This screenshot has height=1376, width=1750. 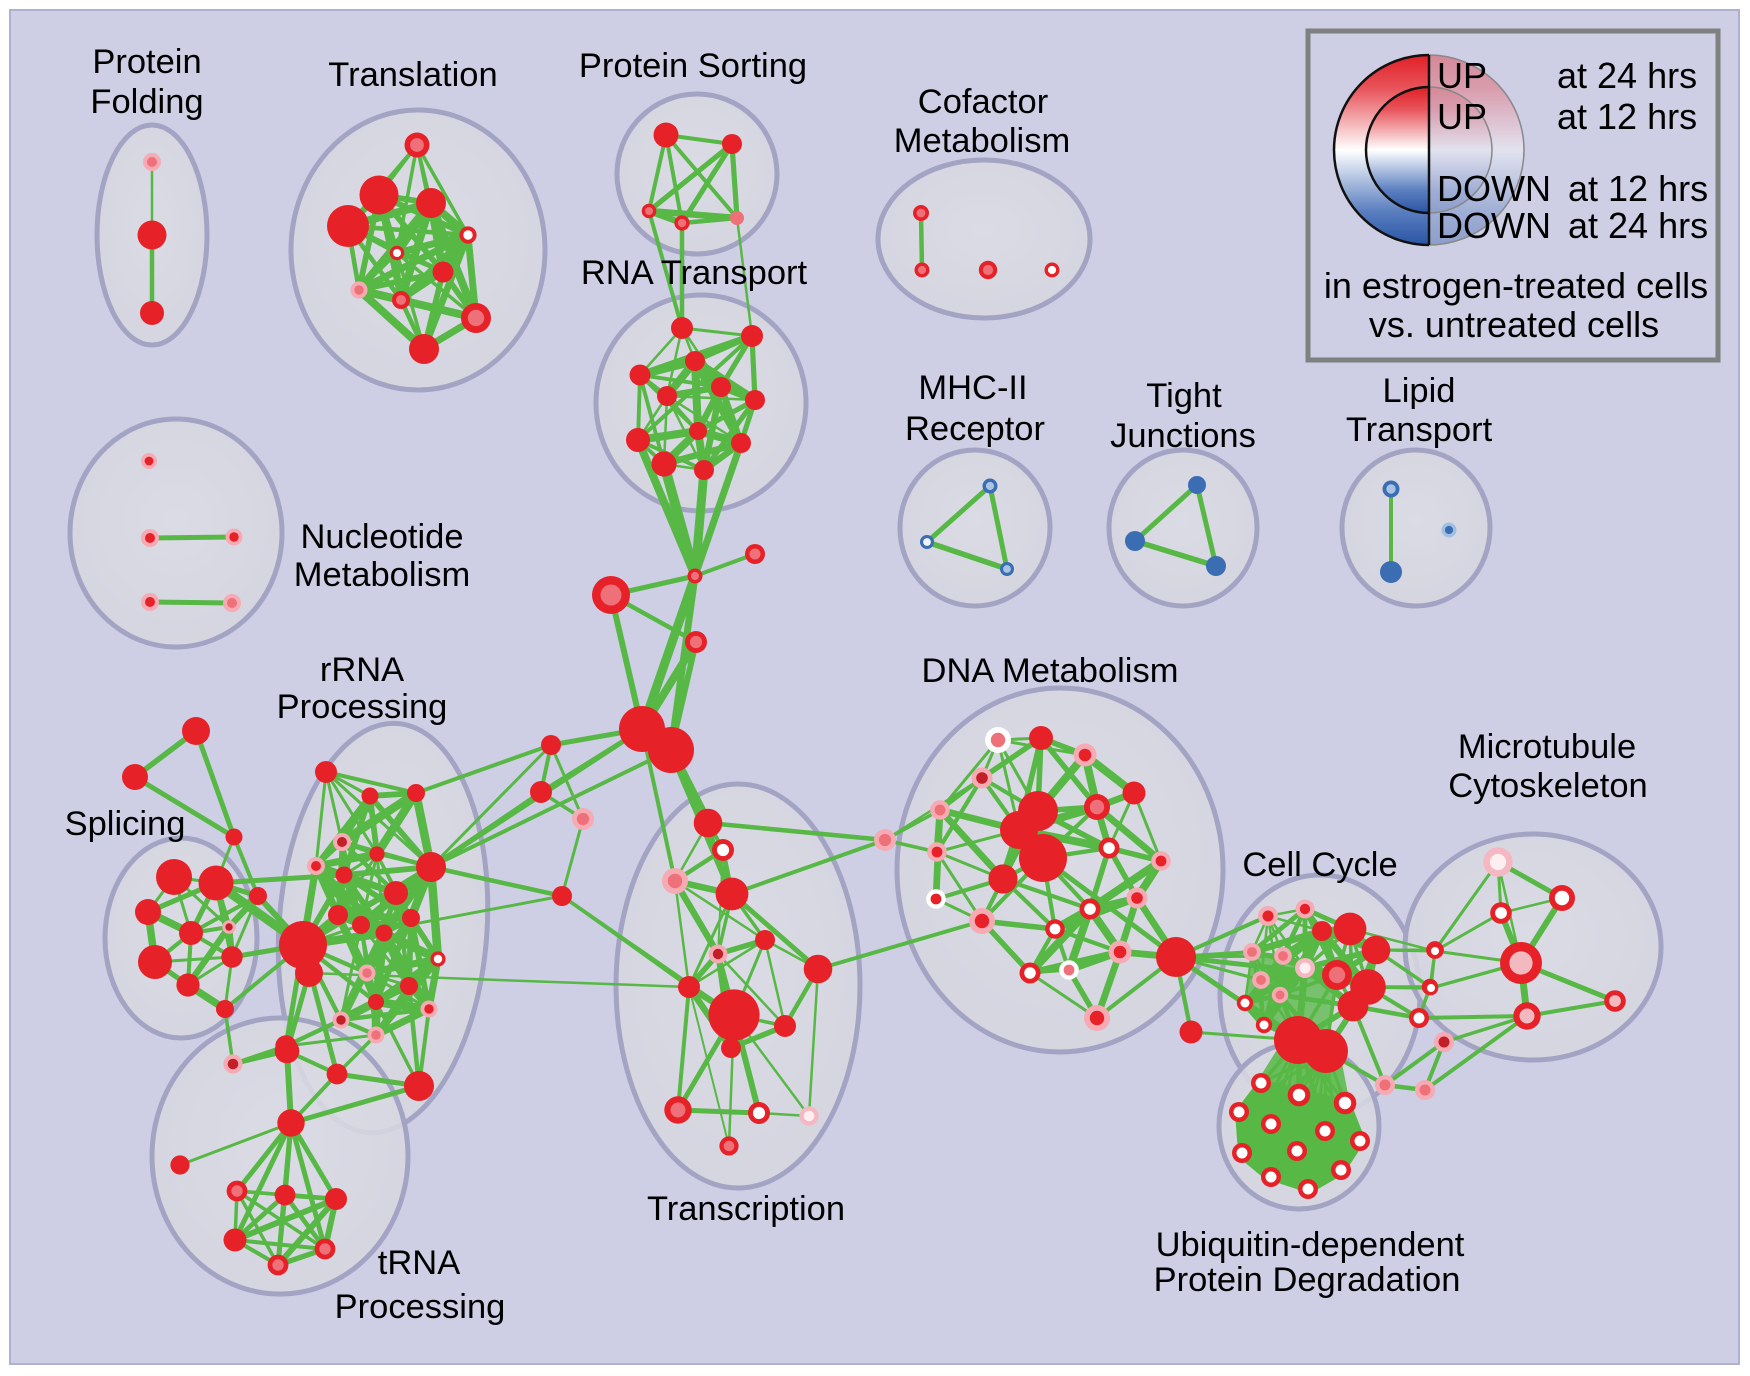 What do you see at coordinates (1319, 865) in the screenshot?
I see `svg-text: Cell Cycle` at bounding box center [1319, 865].